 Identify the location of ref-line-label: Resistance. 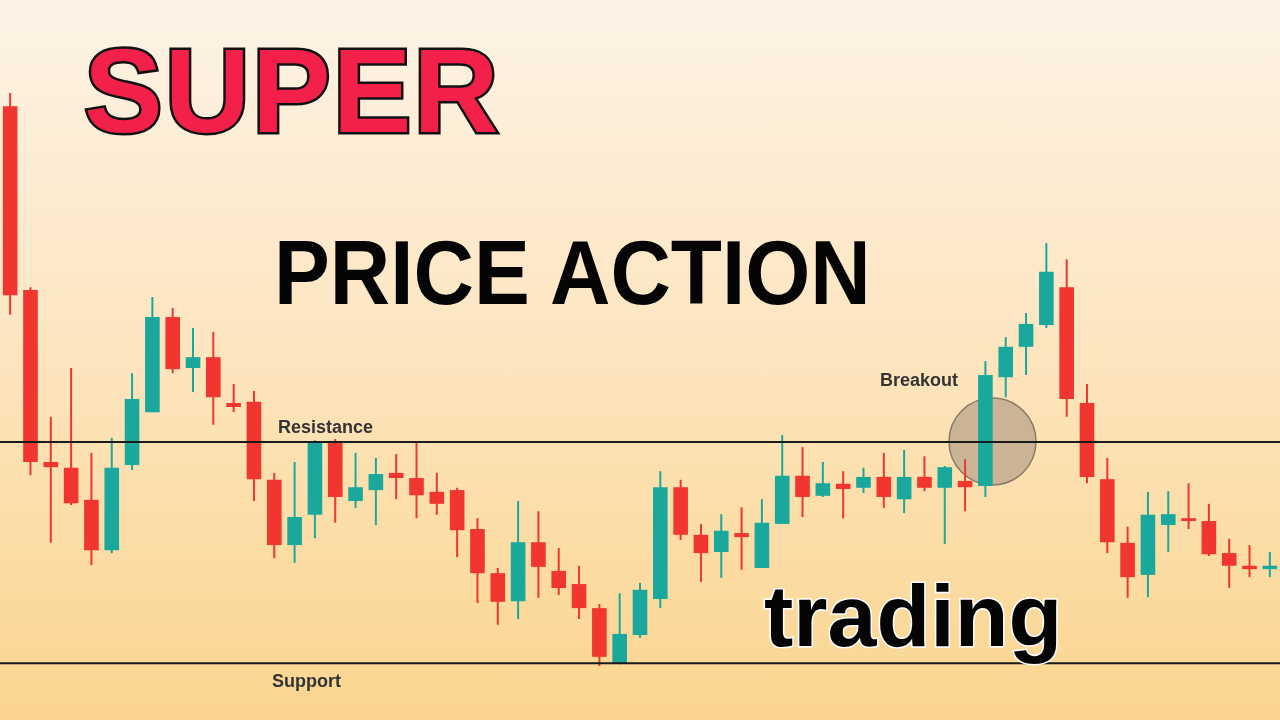
(326, 426).